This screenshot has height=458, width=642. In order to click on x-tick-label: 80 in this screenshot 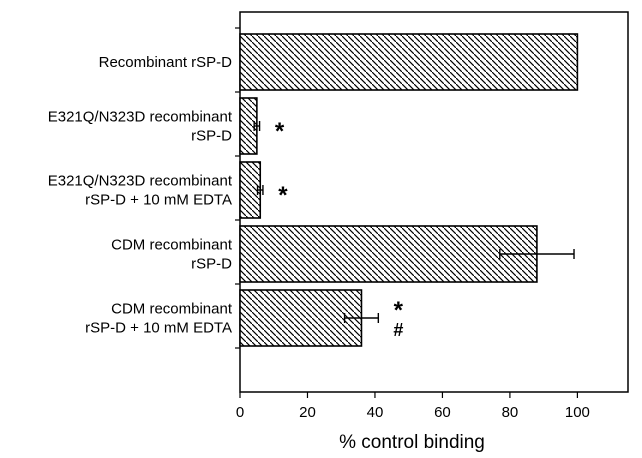, I will do `click(510, 412)`.